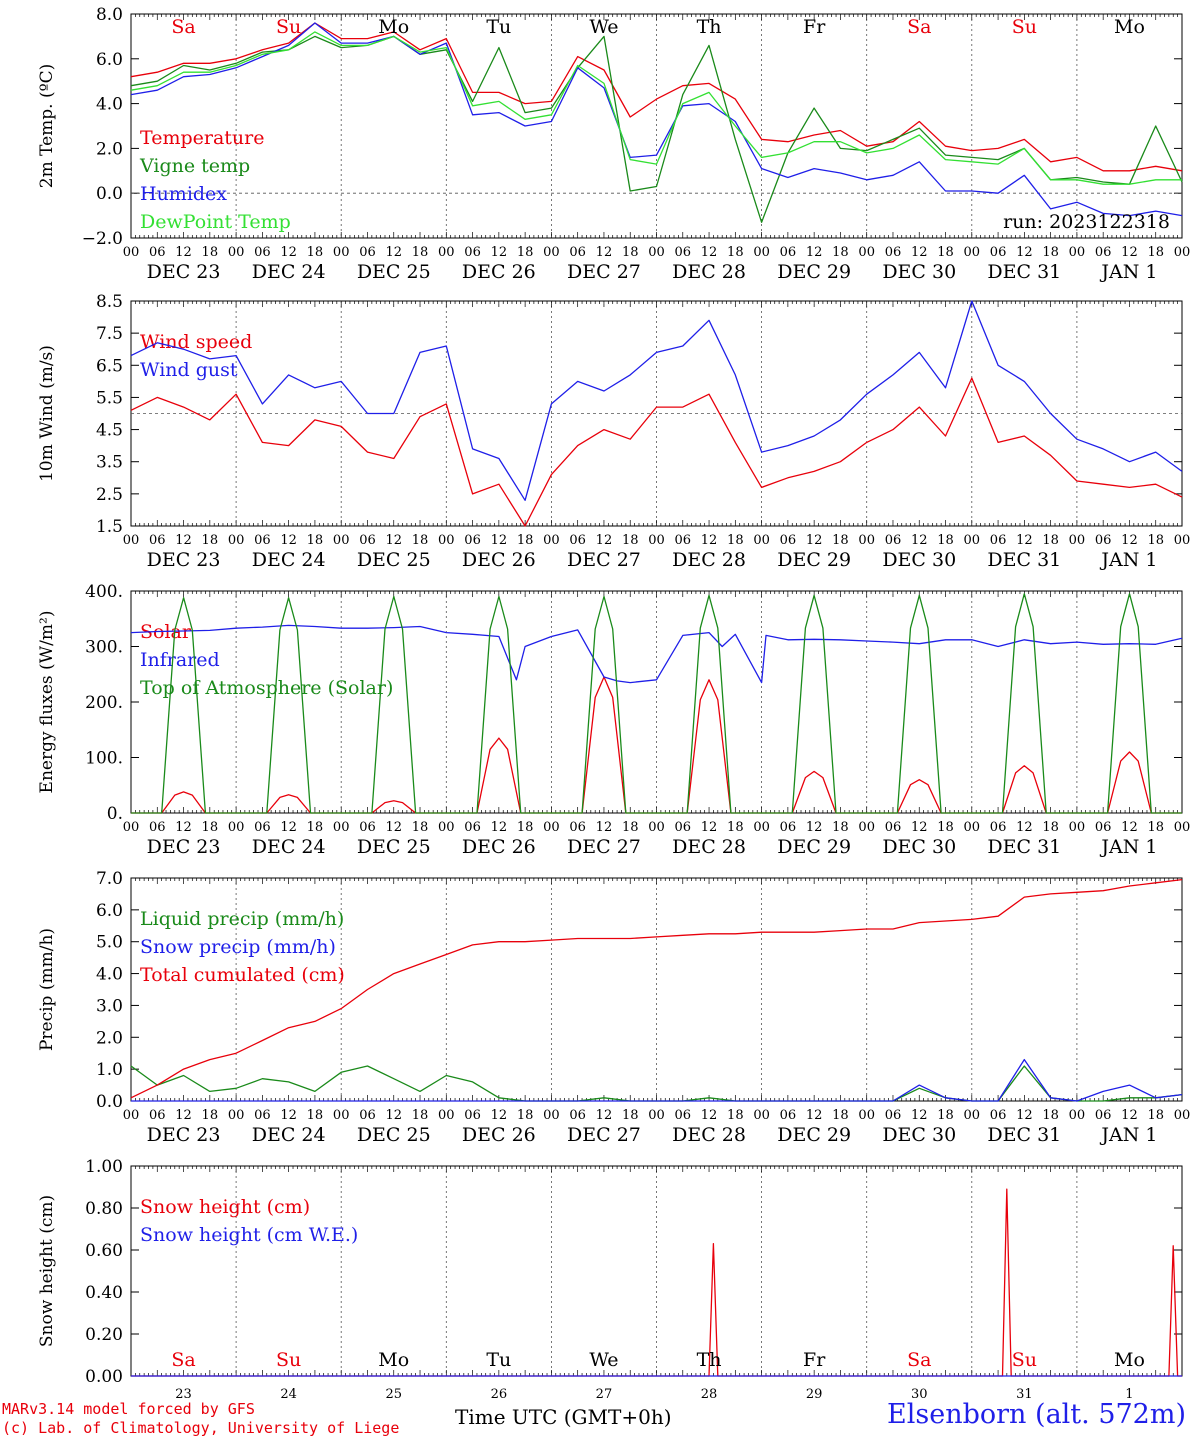  What do you see at coordinates (109, 1070) in the screenshot?
I see `y-tick-label: 1.0` at bounding box center [109, 1070].